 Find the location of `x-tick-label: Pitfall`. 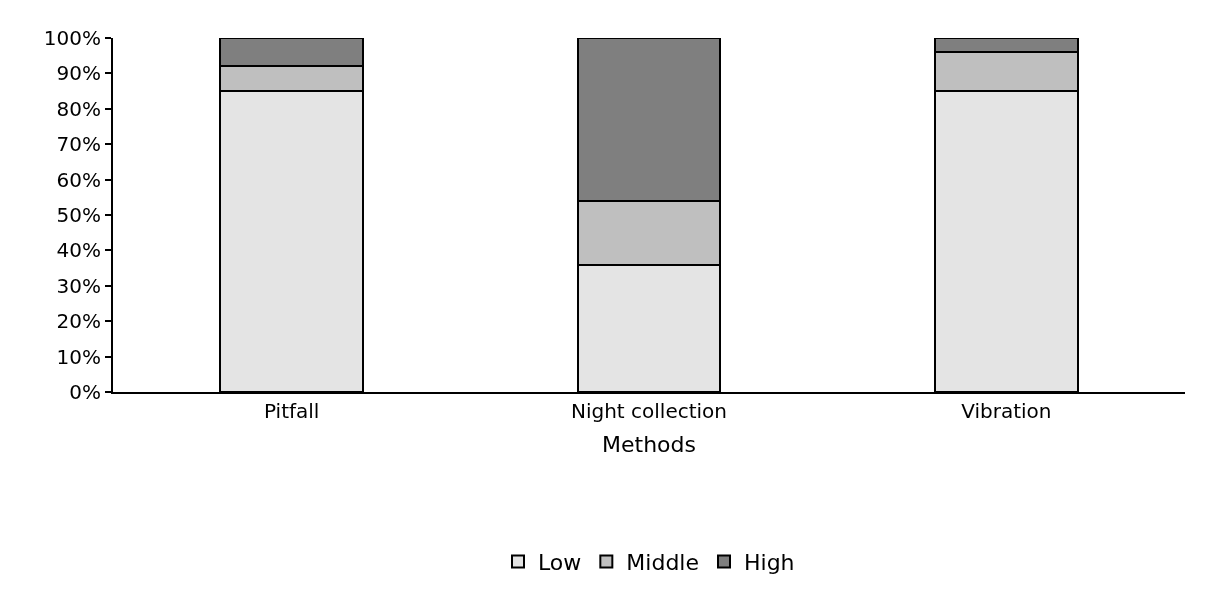

x-tick-label: Pitfall is located at coordinates (291, 411).